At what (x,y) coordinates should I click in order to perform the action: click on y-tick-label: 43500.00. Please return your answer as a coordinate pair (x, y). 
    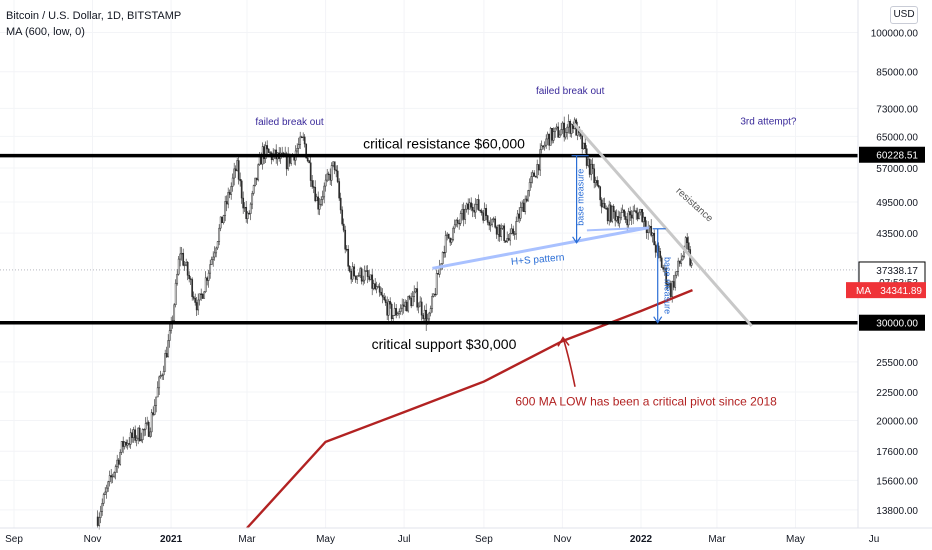
    Looking at the image, I should click on (897, 234).